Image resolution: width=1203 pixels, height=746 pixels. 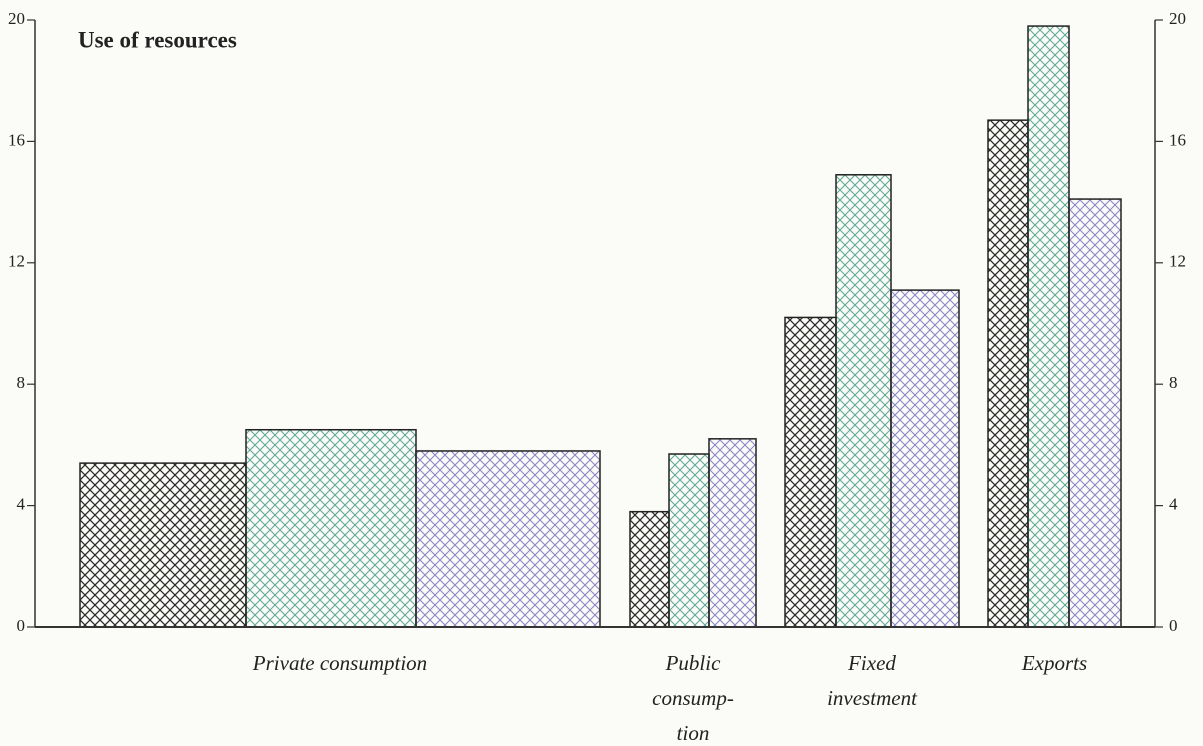 What do you see at coordinates (693, 698) in the screenshot?
I see `x-tick-label: Public consump-tion` at bounding box center [693, 698].